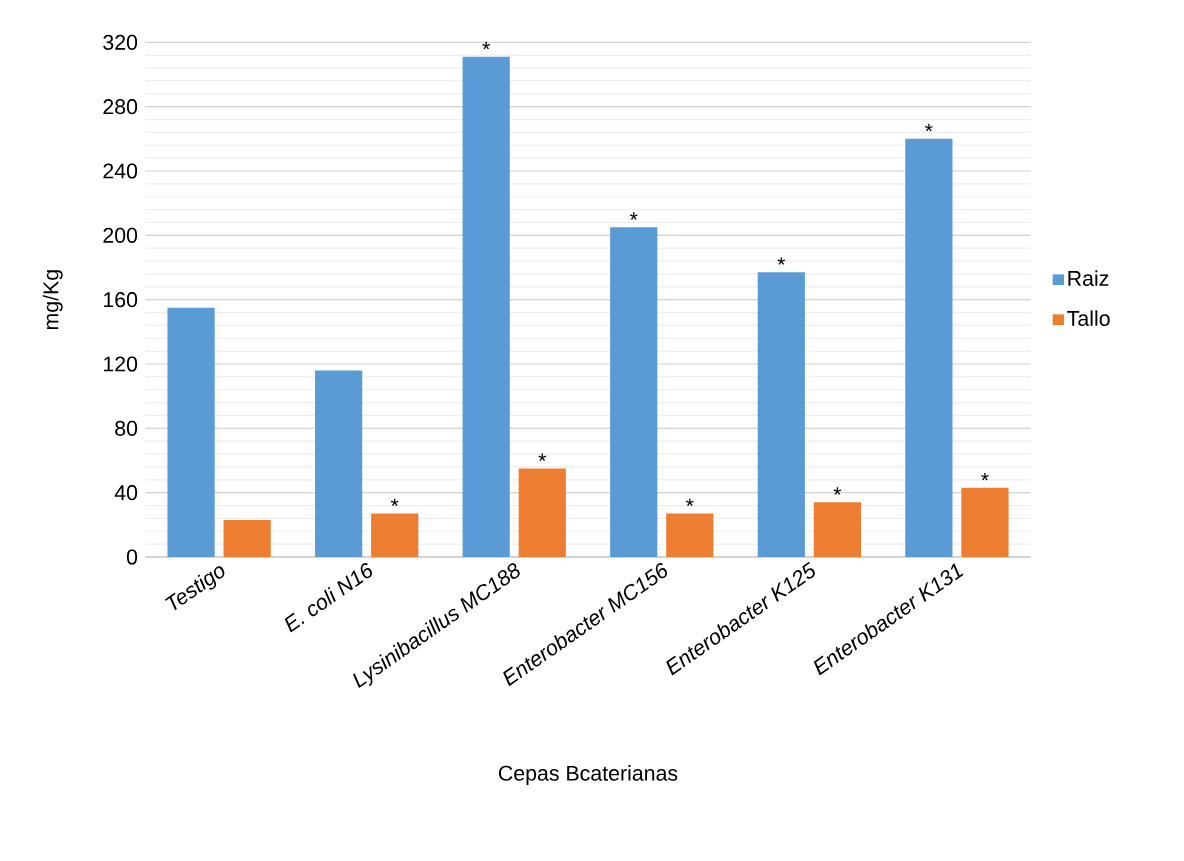  Describe the element at coordinates (121, 300) in the screenshot. I see `y-tick-label: 160` at that location.